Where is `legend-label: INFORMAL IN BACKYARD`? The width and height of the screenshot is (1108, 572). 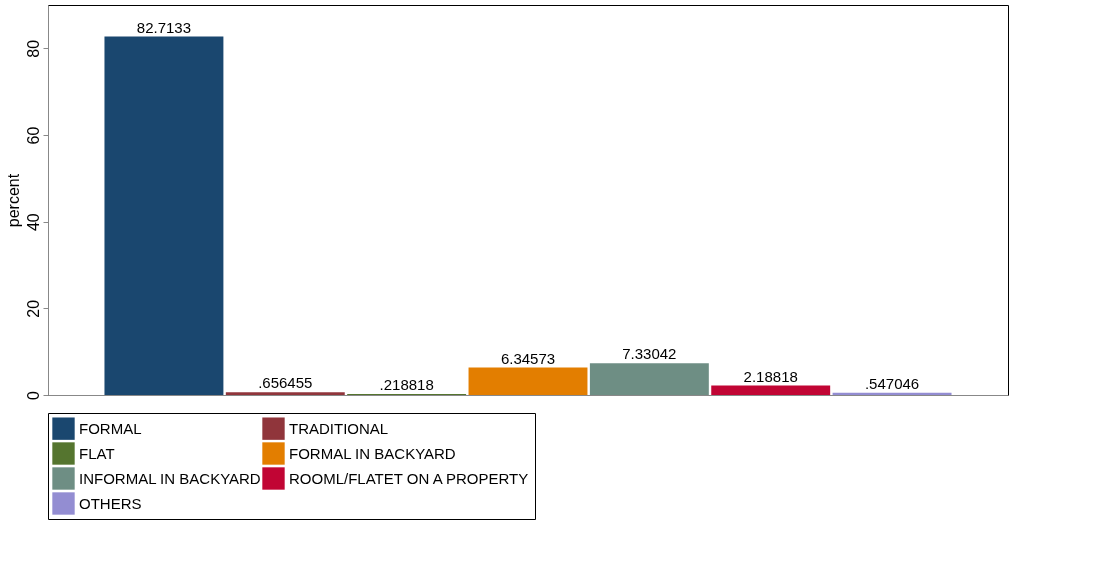
legend-label: INFORMAL IN BACKYARD is located at coordinates (170, 478).